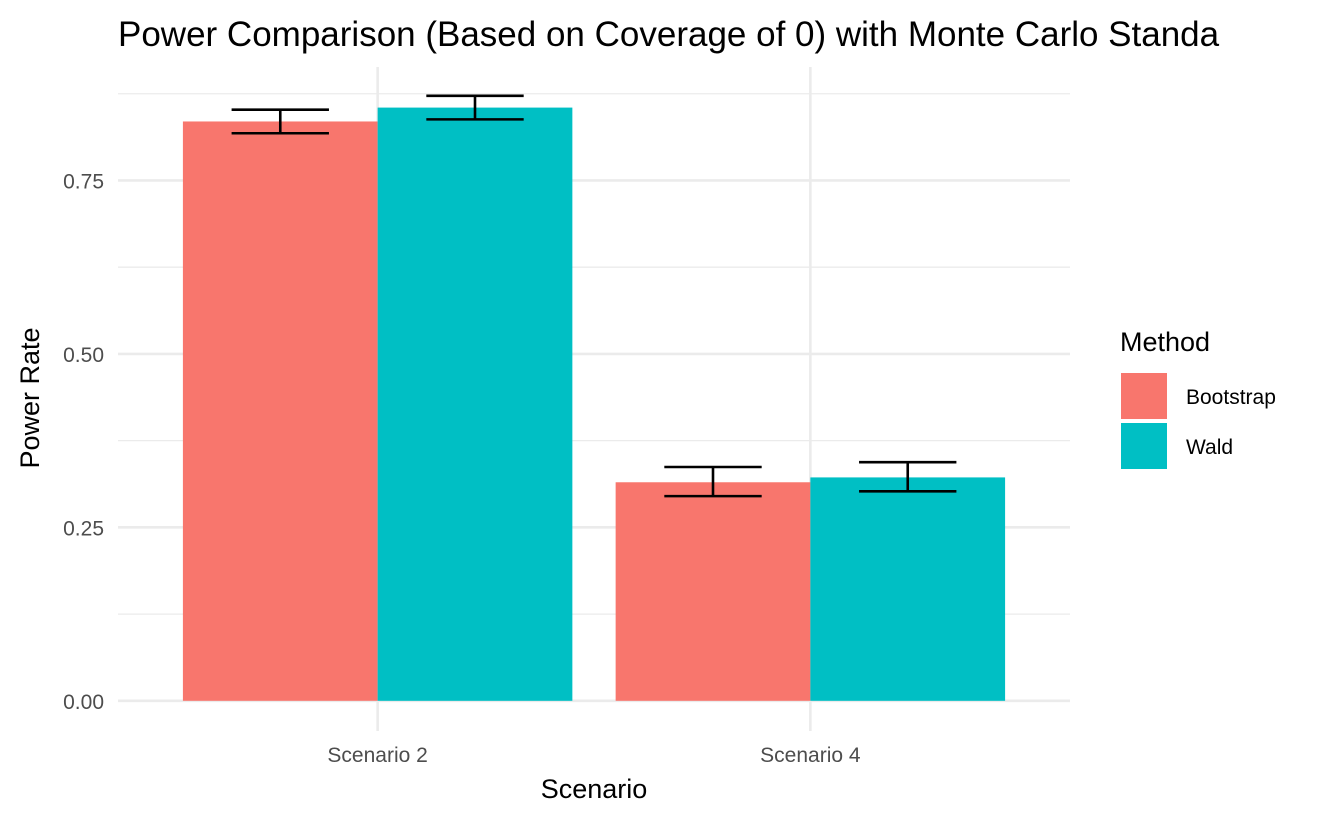 This screenshot has height=821, width=1328. What do you see at coordinates (1177, 446) in the screenshot?
I see `legend-item-wald: Wald` at bounding box center [1177, 446].